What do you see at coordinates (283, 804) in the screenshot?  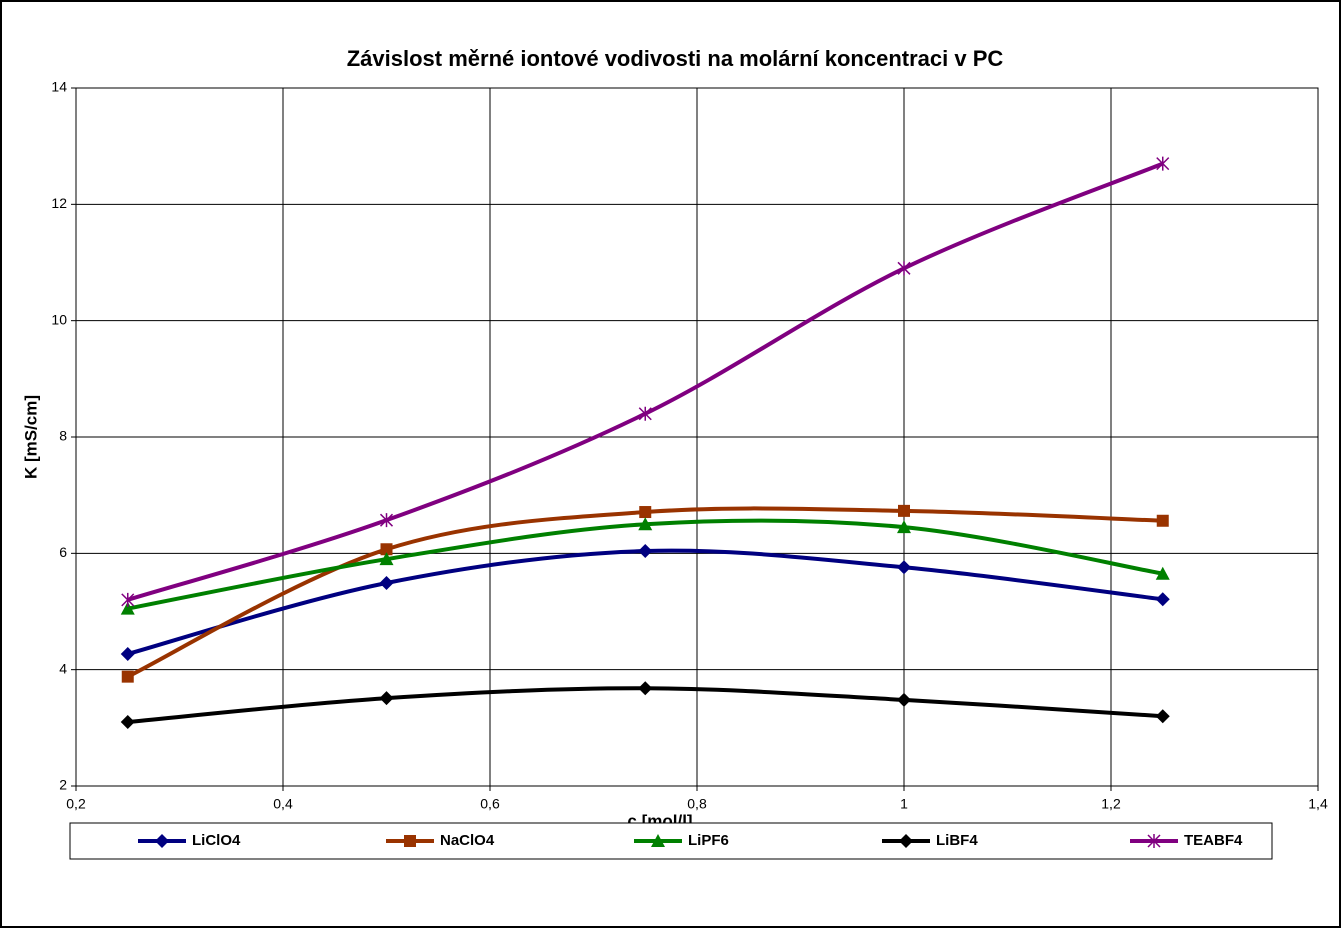 I see `x-tick-label: 0,4` at bounding box center [283, 804].